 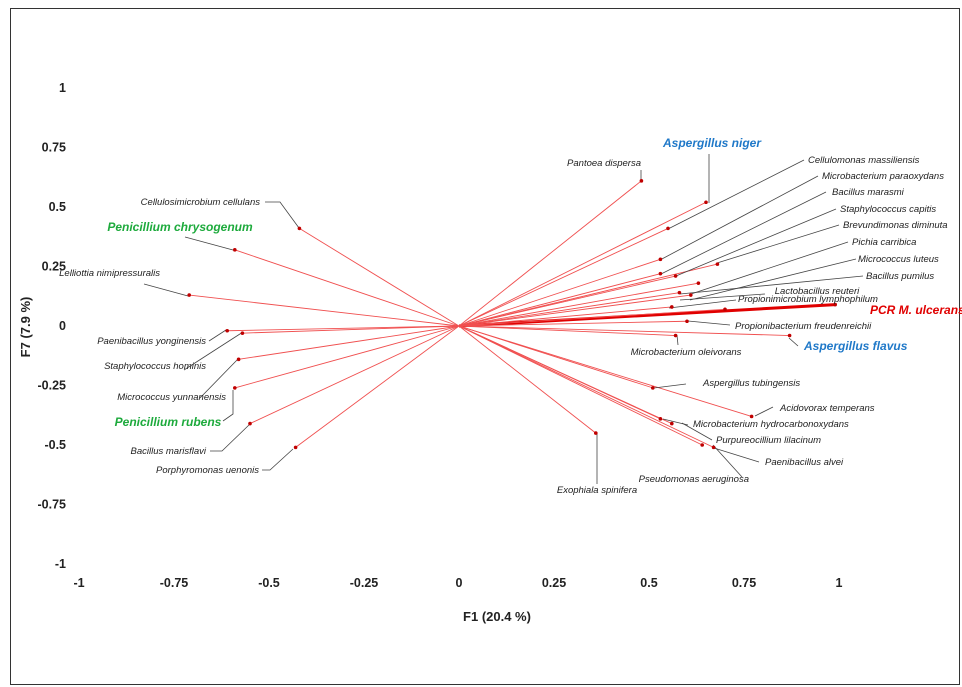 What do you see at coordinates (168, 422) in the screenshot?
I see `vector-label: Penicillium rubens` at bounding box center [168, 422].